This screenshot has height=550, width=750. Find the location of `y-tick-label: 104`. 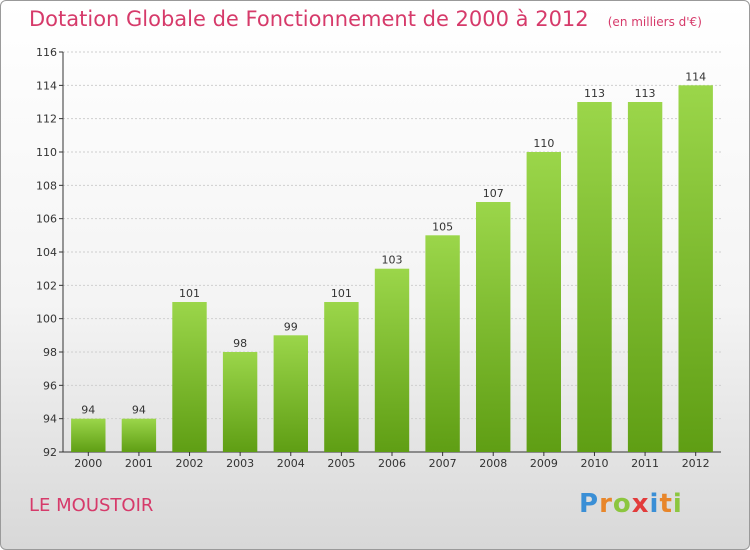

y-tick-label: 104 is located at coordinates (46, 252).